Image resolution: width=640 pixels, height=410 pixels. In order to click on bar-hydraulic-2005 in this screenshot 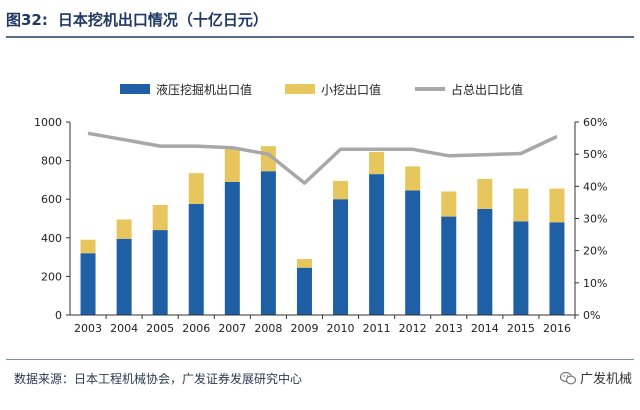, I will do `click(160, 272)`.